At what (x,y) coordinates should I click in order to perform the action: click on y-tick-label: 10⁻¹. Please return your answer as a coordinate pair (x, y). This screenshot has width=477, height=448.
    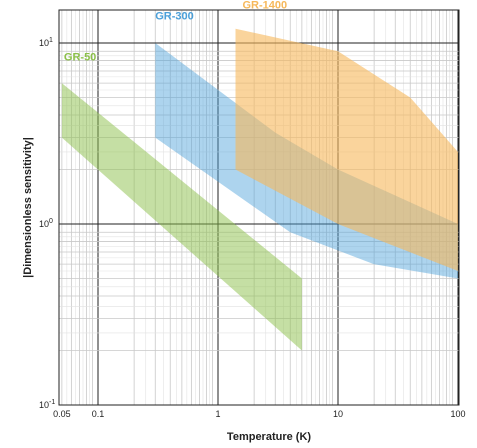
    Looking at the image, I should click on (47, 404).